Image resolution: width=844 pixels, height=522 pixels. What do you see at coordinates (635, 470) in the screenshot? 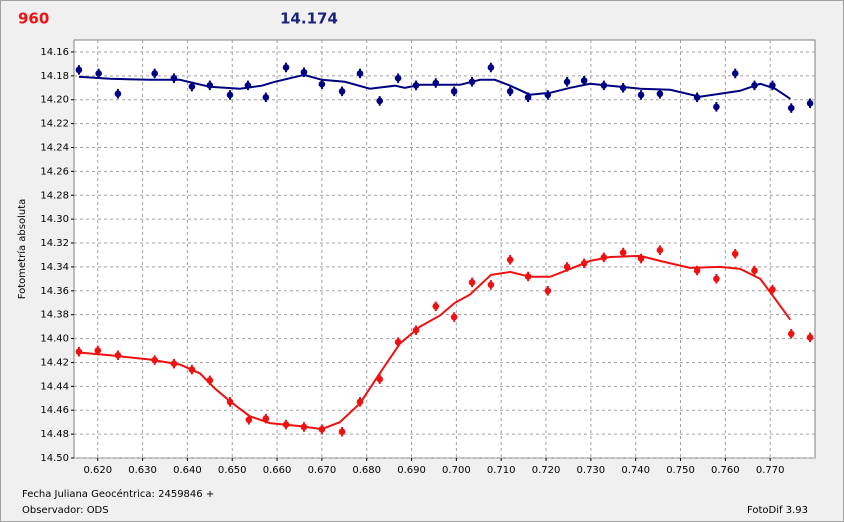
I see `x-tick-label: 0.740` at bounding box center [635, 470].